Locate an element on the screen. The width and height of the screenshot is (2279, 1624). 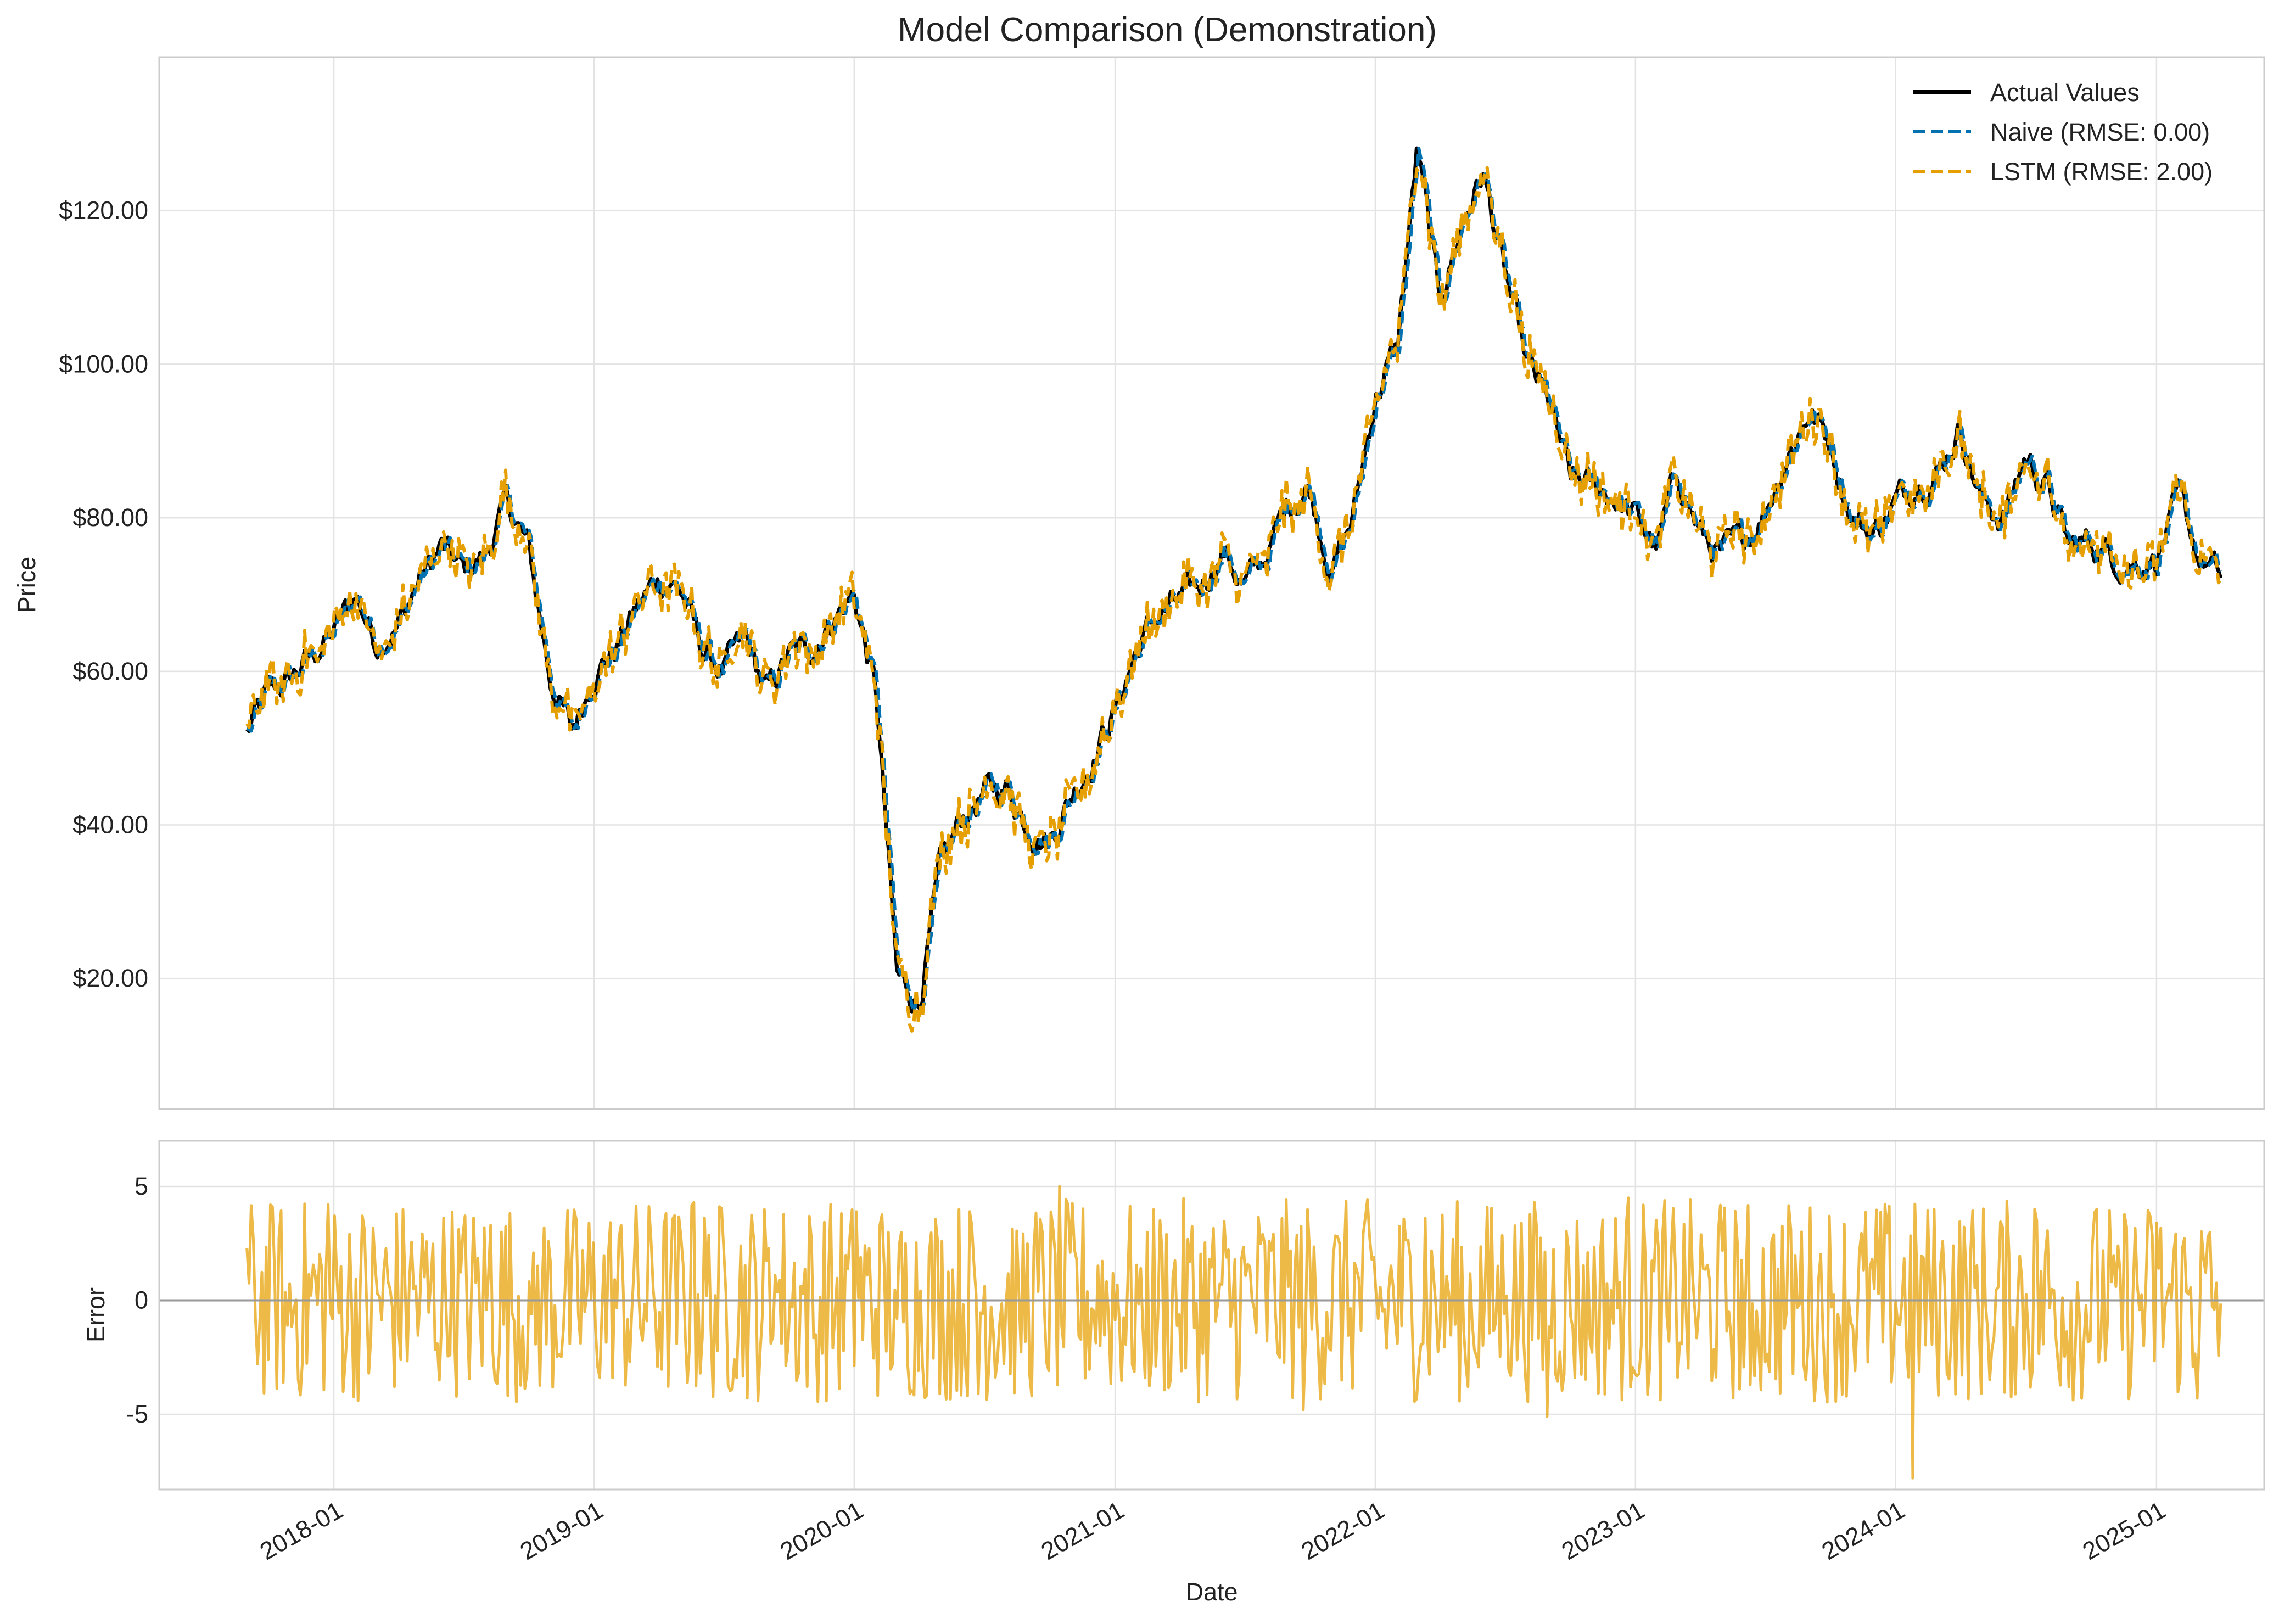
x-tick-label: 2022-01 is located at coordinates (1342, 1530).